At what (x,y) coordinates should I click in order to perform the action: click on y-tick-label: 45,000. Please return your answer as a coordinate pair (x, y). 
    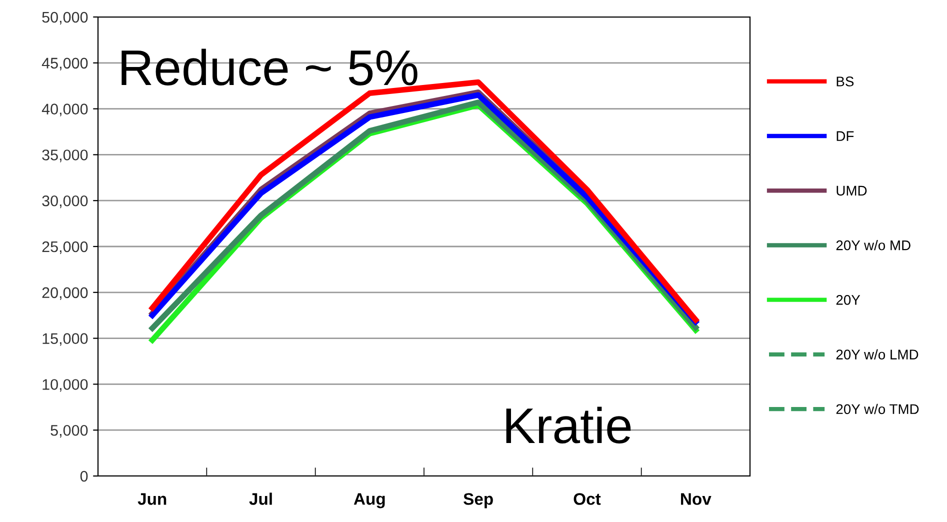
    Looking at the image, I should click on (65, 64).